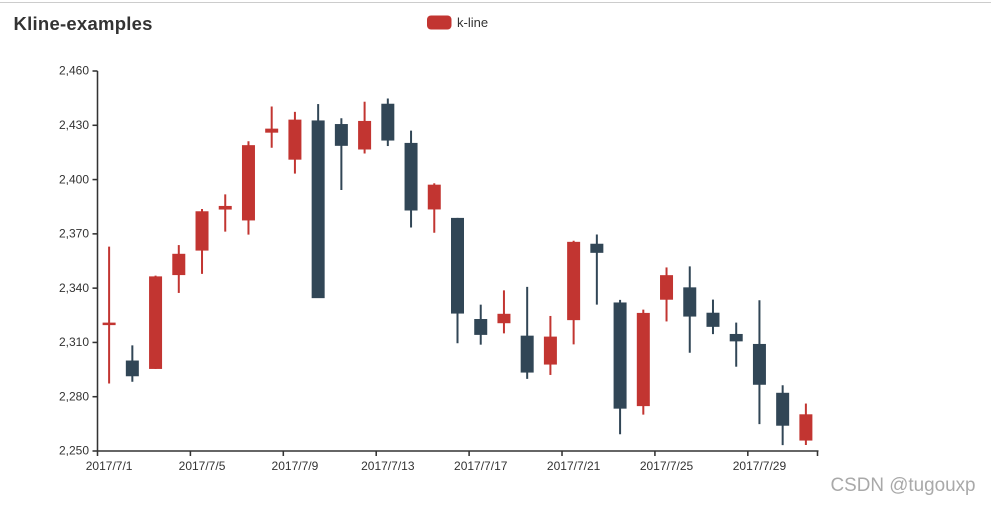 This screenshot has height=510, width=991. What do you see at coordinates (74, 234) in the screenshot?
I see `svg-text: 2,370` at bounding box center [74, 234].